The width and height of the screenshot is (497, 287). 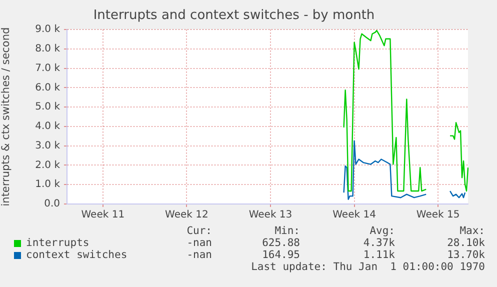 I want to click on y-tick-label: 8.0 k, so click(x=47, y=49).